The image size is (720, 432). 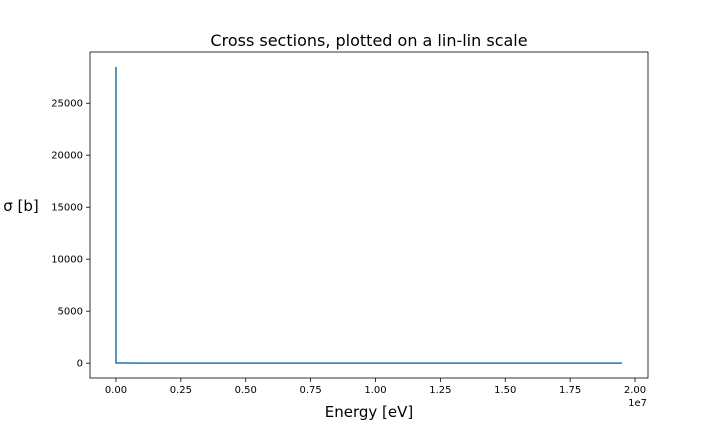 What do you see at coordinates (246, 390) in the screenshot?
I see `x-tick-label: 0.50` at bounding box center [246, 390].